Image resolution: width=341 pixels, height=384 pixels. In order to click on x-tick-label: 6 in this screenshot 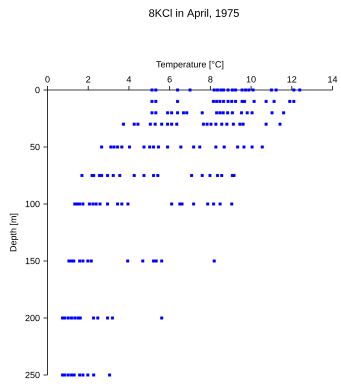, I will do `click(170, 79)`.